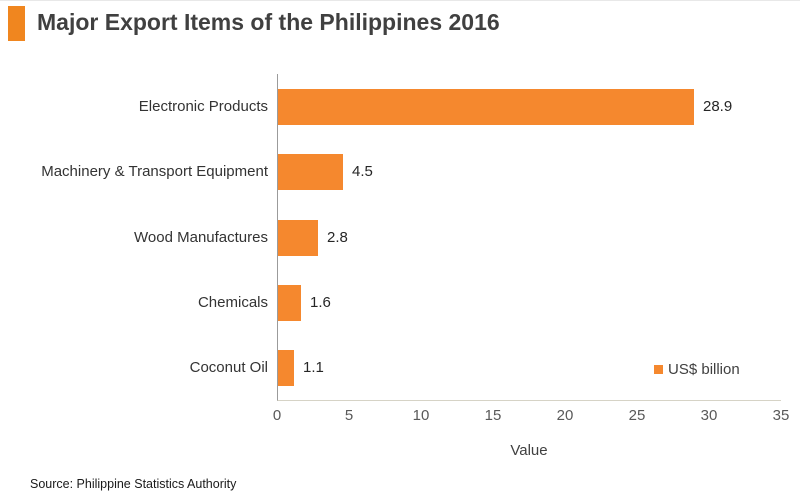 The height and width of the screenshot is (502, 800). Describe the element at coordinates (201, 237) in the screenshot. I see `category-label: Wood Manufactures` at that location.